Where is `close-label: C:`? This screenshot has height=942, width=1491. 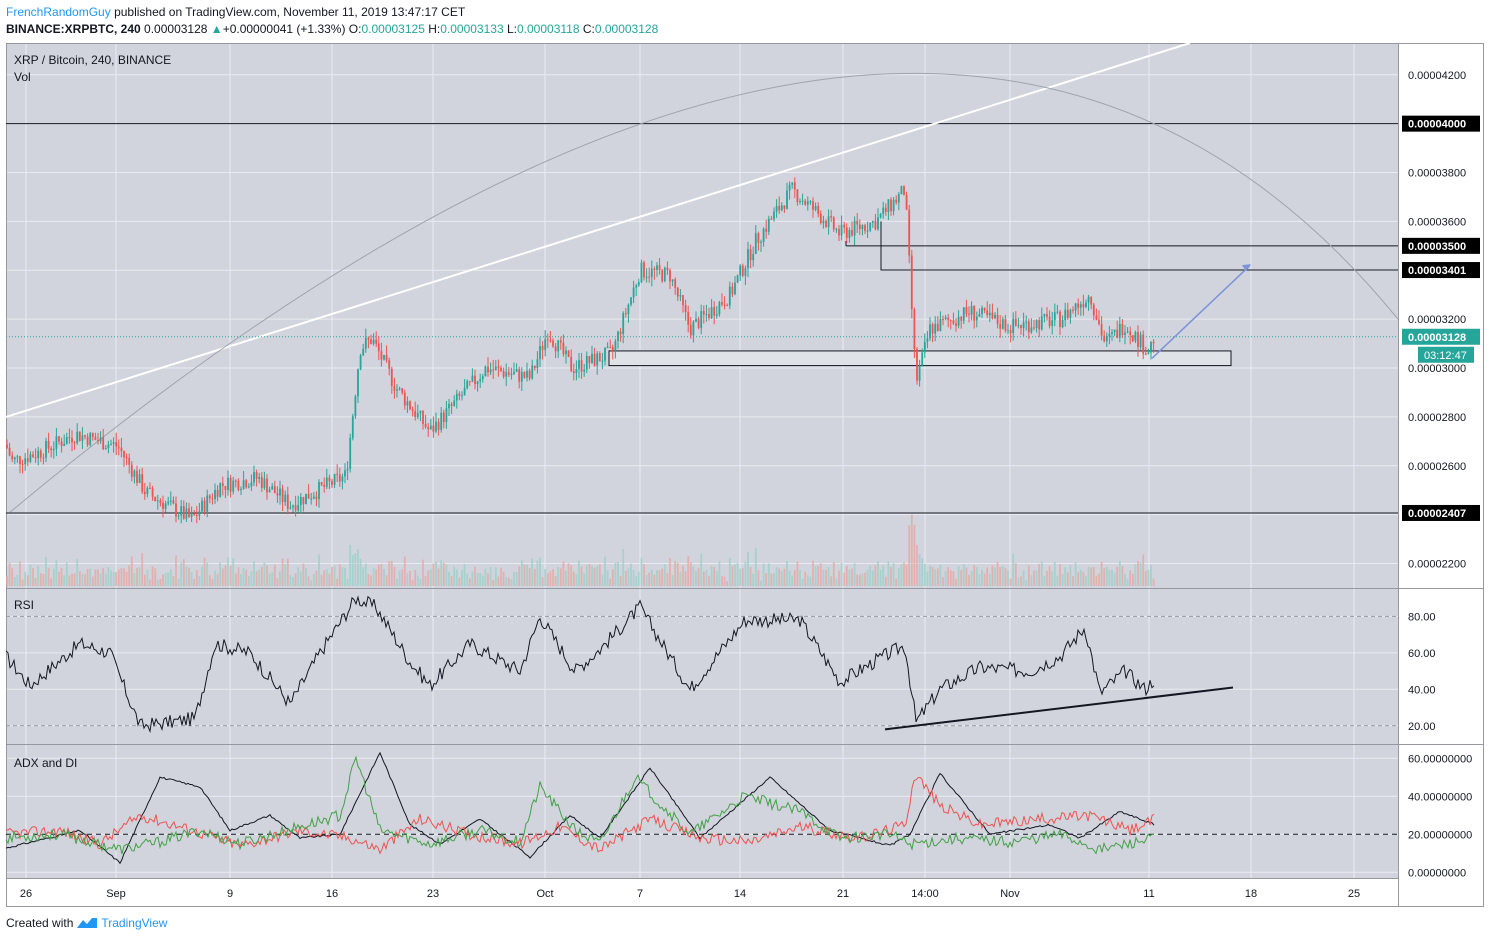 close-label: C: is located at coordinates (588, 29).